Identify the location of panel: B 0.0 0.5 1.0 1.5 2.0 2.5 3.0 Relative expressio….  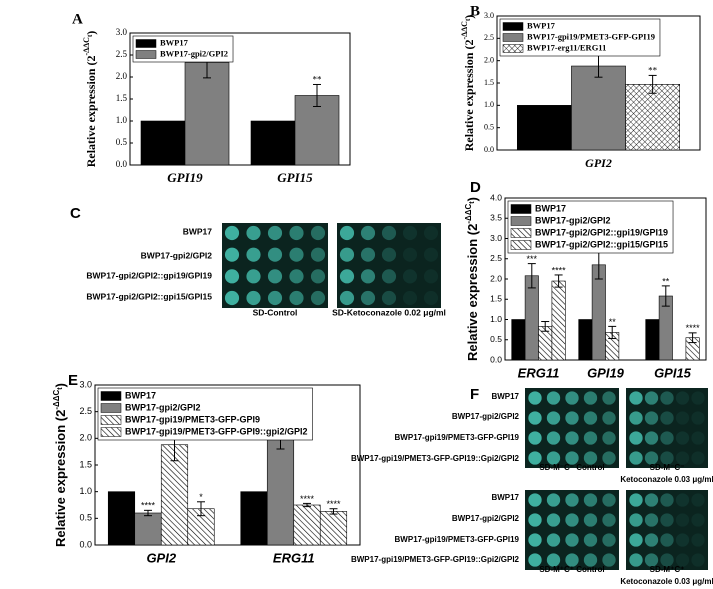
(580, 86).